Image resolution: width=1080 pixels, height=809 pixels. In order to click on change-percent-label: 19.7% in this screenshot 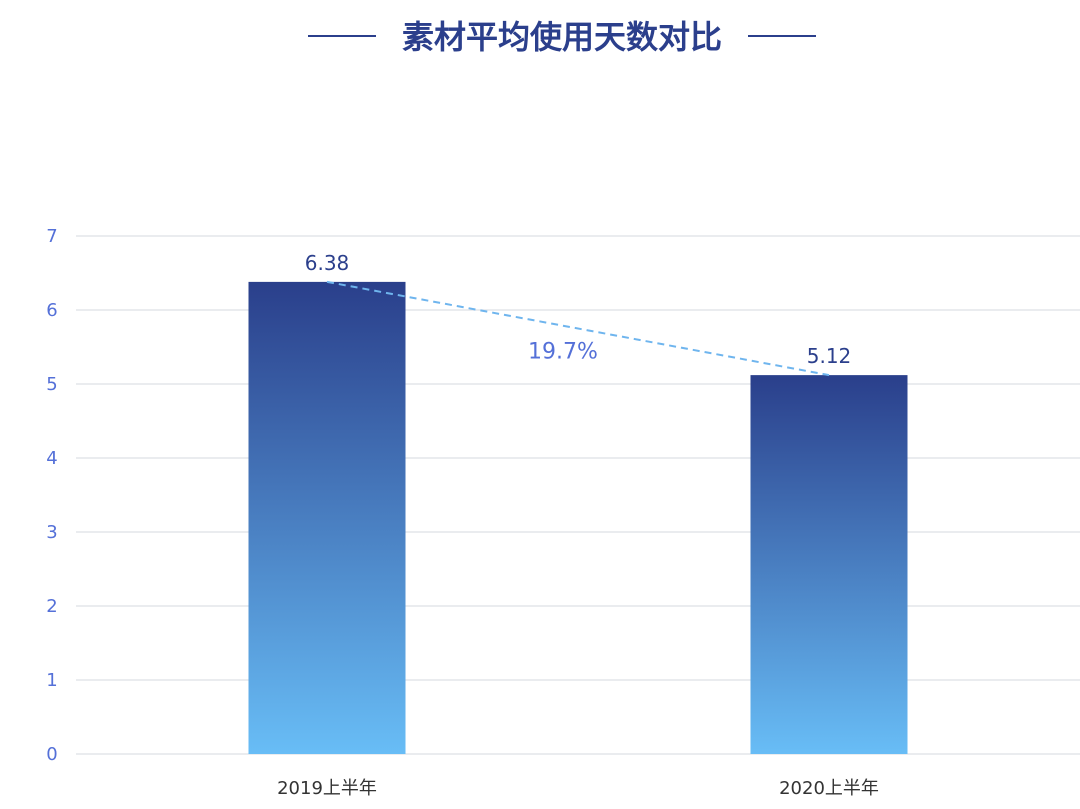, I will do `click(563, 352)`.